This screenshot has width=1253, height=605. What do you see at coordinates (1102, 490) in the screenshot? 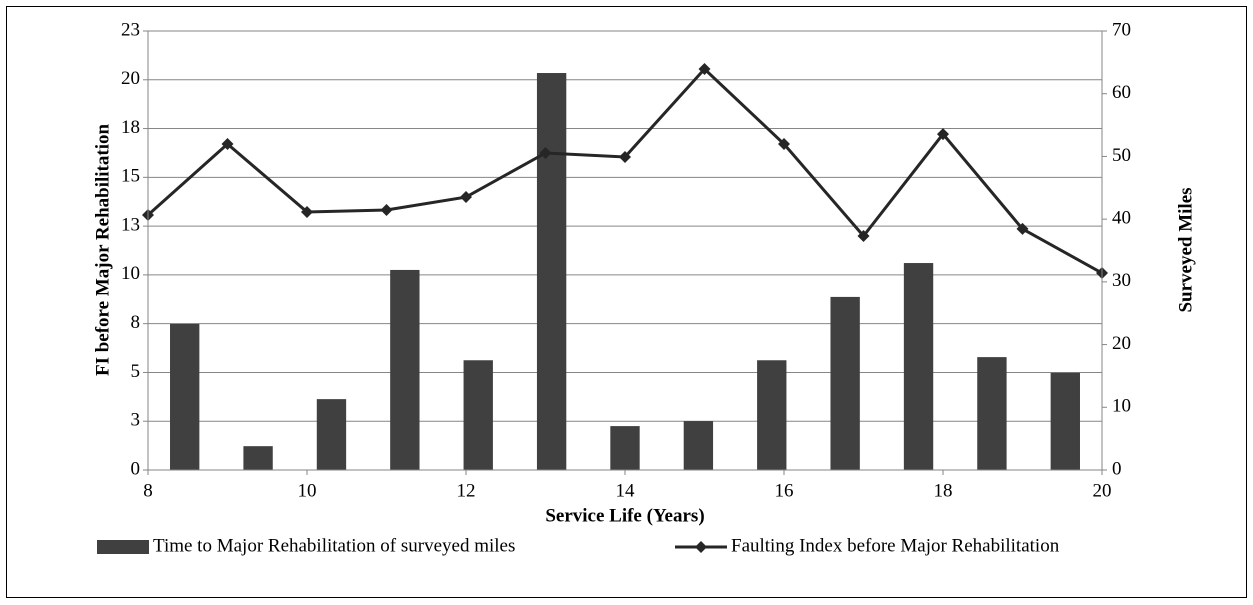
I see `x-tick-label: 20` at bounding box center [1102, 490].